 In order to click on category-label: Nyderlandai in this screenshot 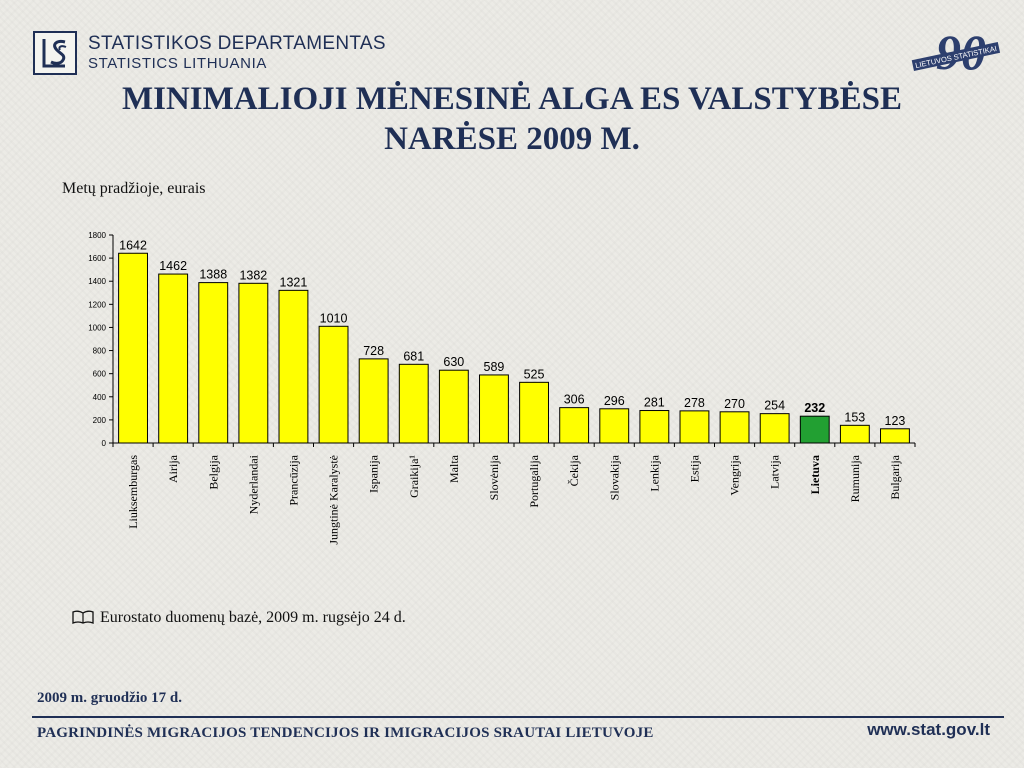, I will do `click(253, 484)`.